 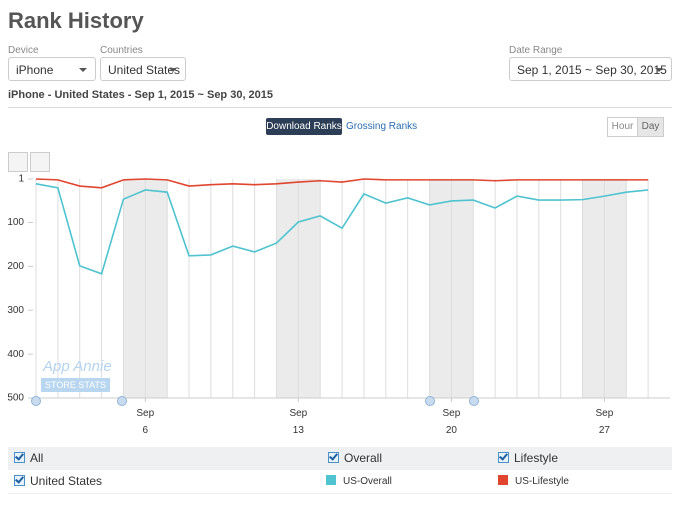 What do you see at coordinates (28, 458) in the screenshot?
I see `filter-all: All` at bounding box center [28, 458].